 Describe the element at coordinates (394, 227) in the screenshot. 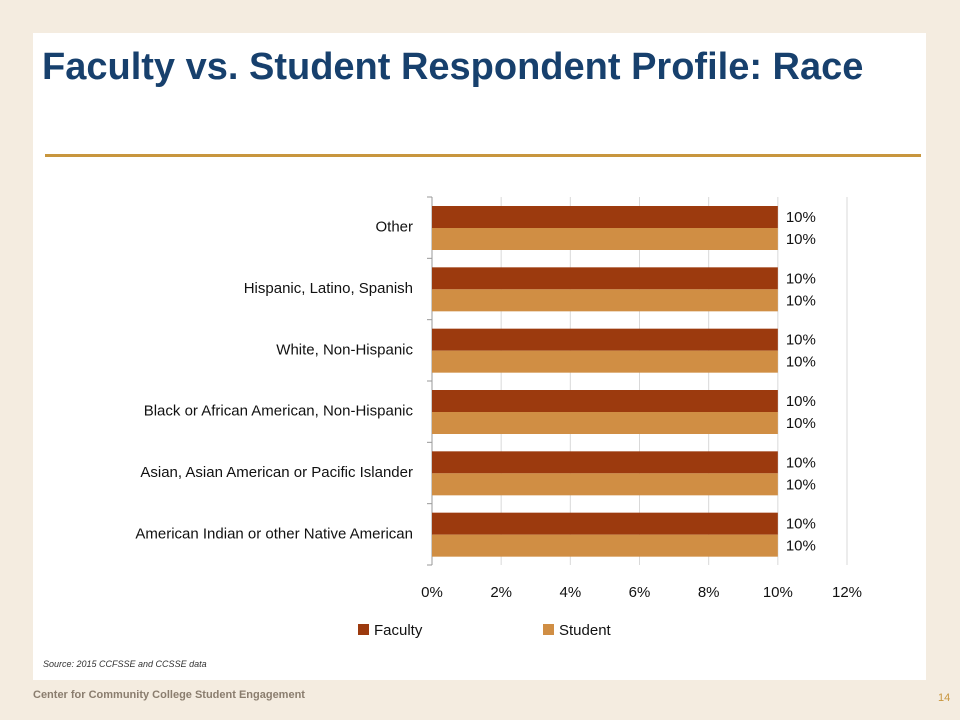

I see `y-tick-label: Other` at that location.